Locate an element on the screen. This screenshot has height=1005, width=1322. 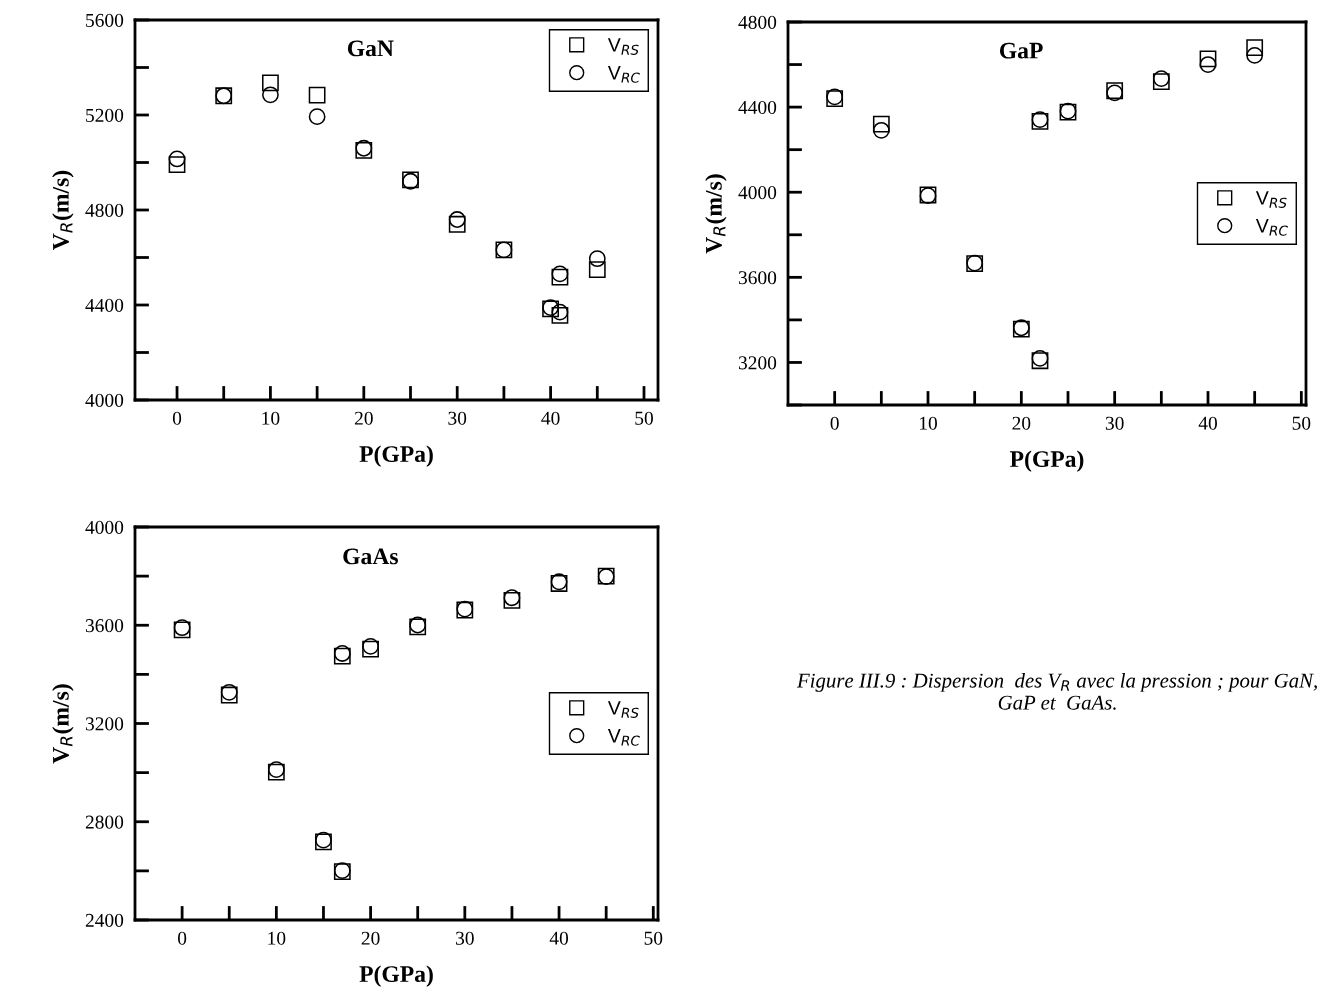
text: Figure III.9 : Dispersion des V$_{R}$ avec la pression ; pour GaN, GaP et GaAs. is located at coordinates (1056, 691).